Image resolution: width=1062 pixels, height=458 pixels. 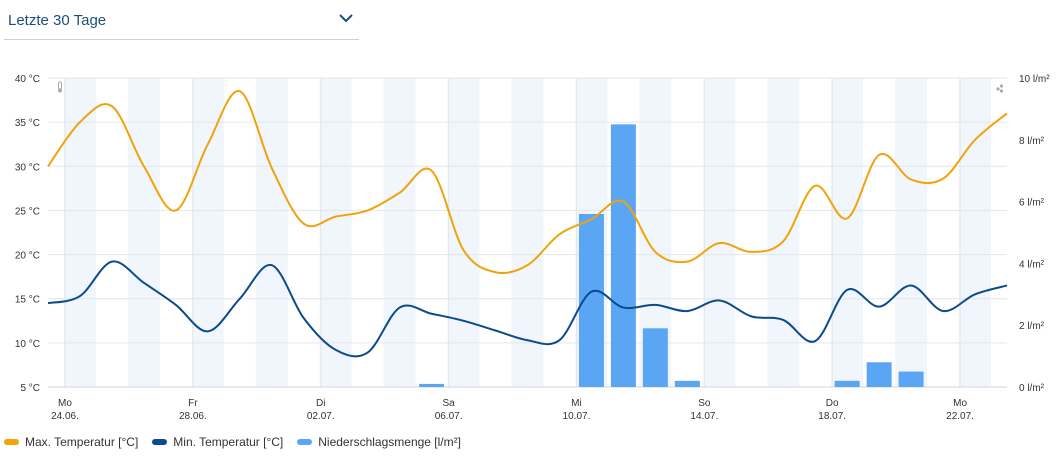 I want to click on x-tick-date: 06.07., so click(x=449, y=416).